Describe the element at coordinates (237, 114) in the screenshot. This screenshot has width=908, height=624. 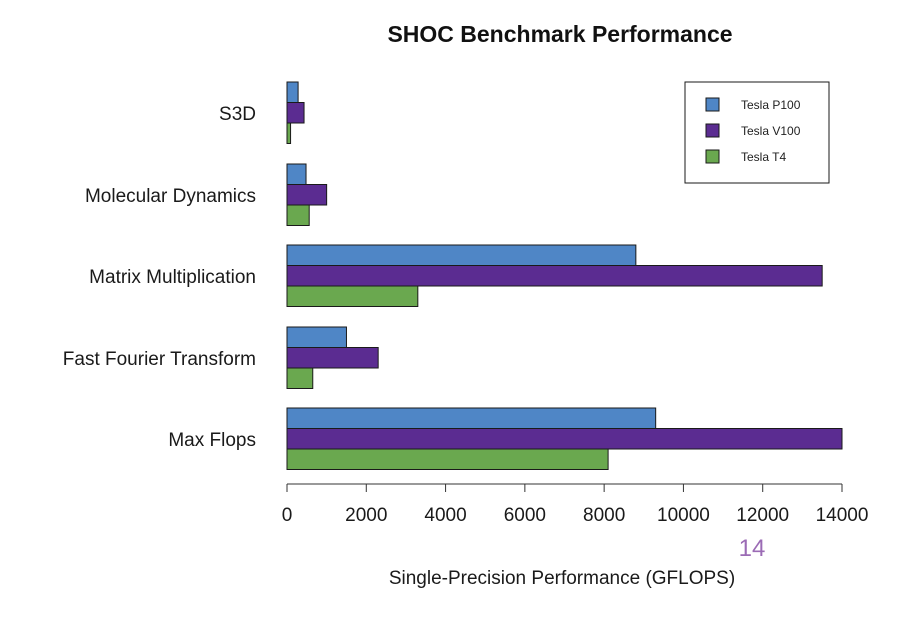
I see `category-label: S3D` at that location.